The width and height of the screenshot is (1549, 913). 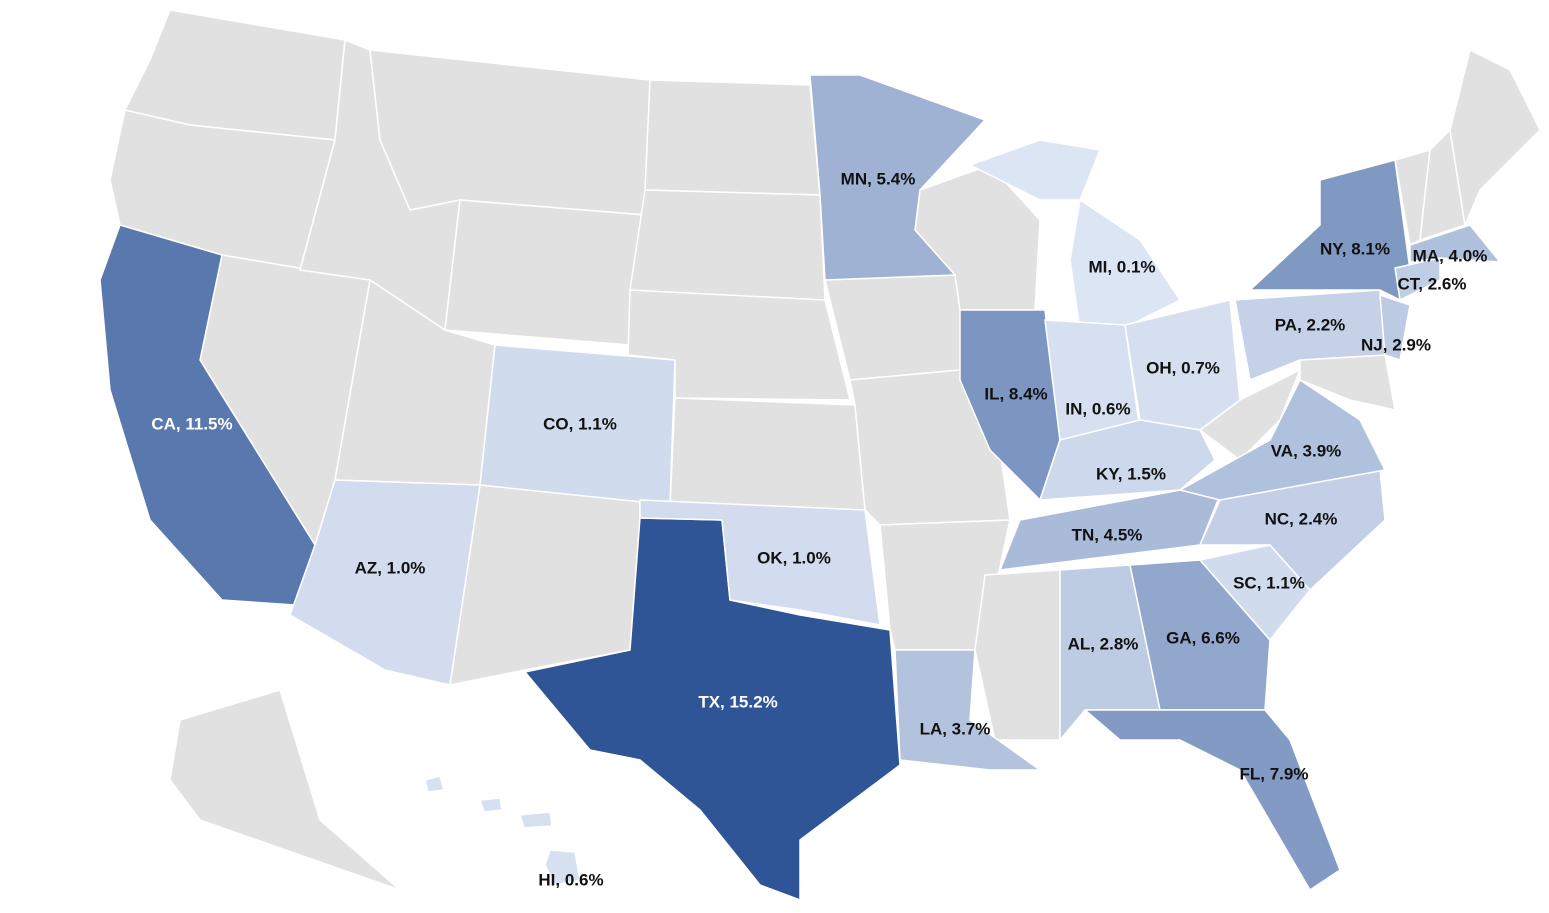 What do you see at coordinates (1015, 393) in the screenshot?
I see `state-label: IL, 8.4%` at bounding box center [1015, 393].